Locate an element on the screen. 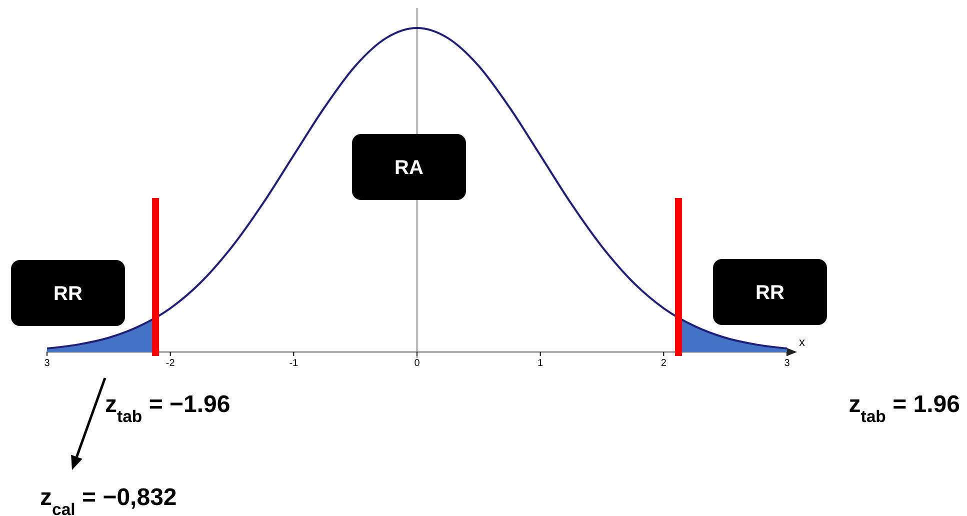 The image size is (967, 516). x-axis-title: x is located at coordinates (802, 342).